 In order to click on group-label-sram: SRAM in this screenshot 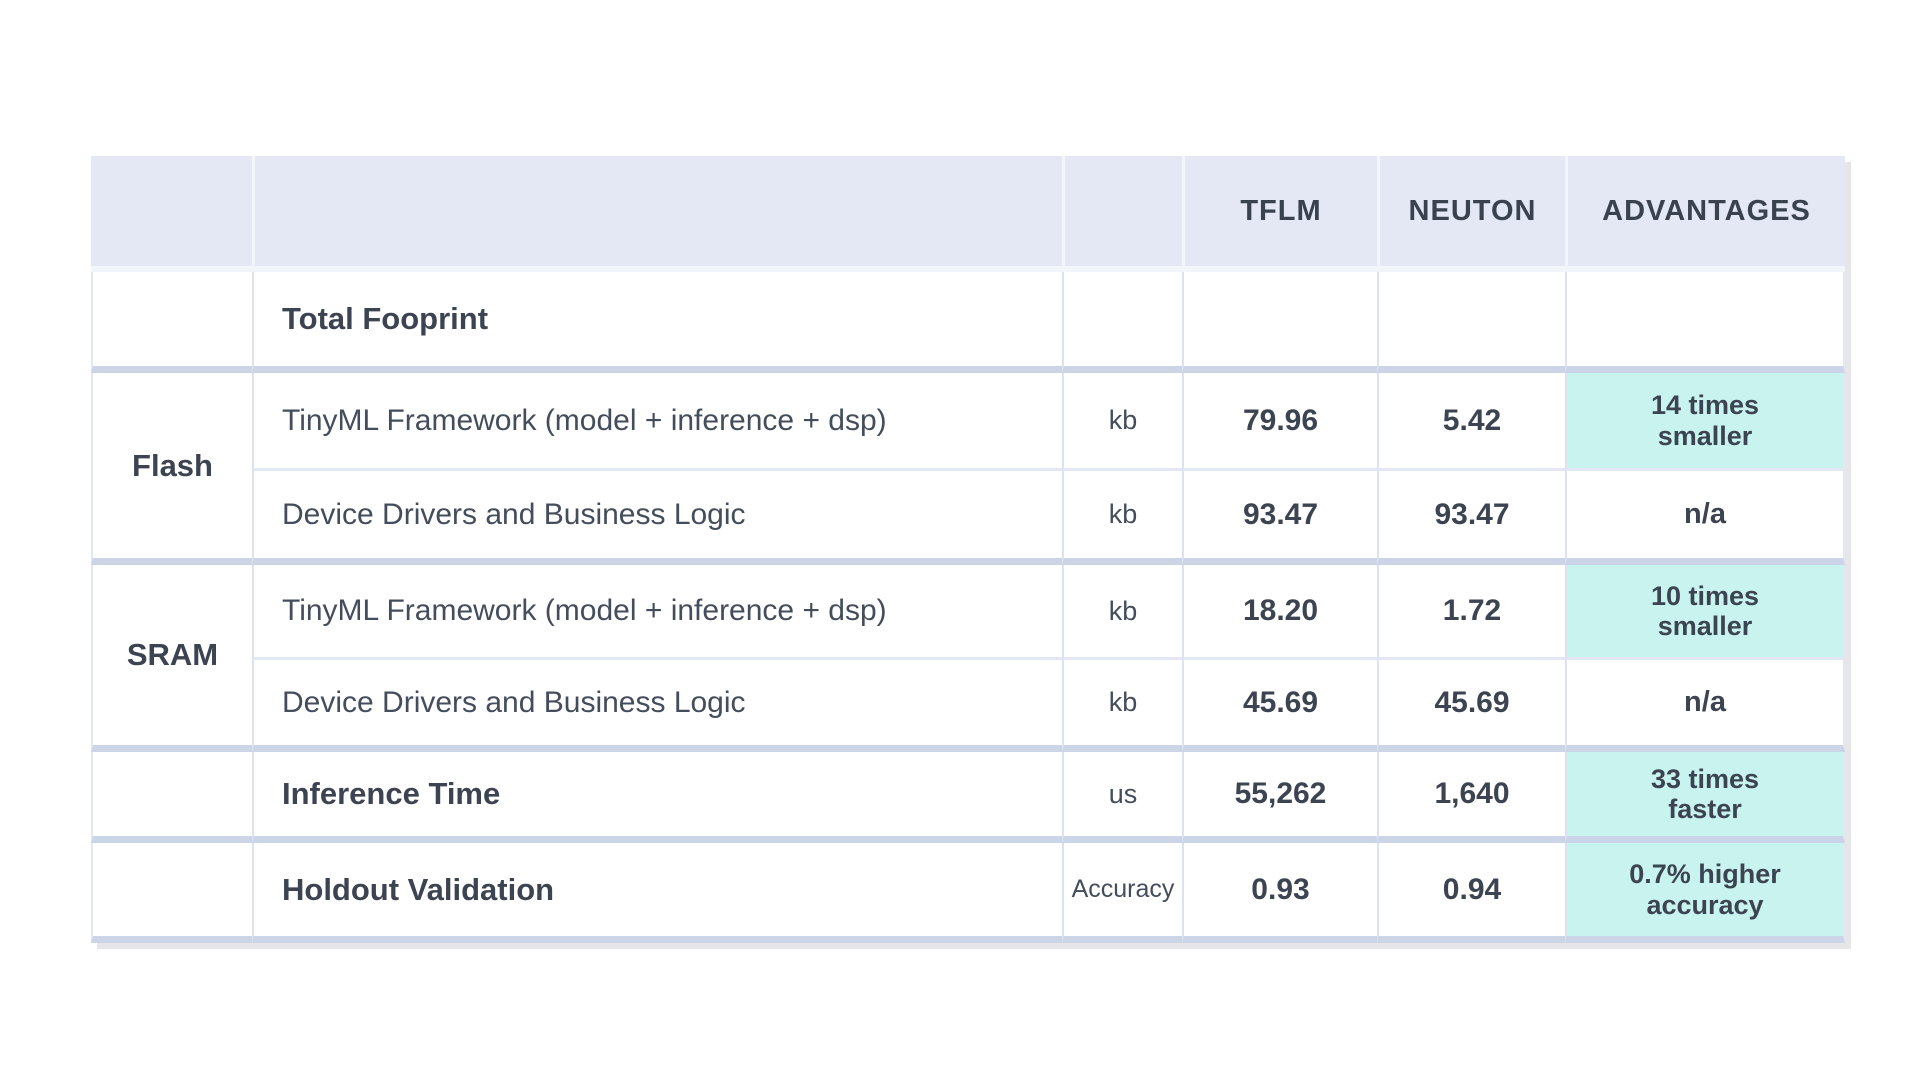, I will do `click(171, 658)`.